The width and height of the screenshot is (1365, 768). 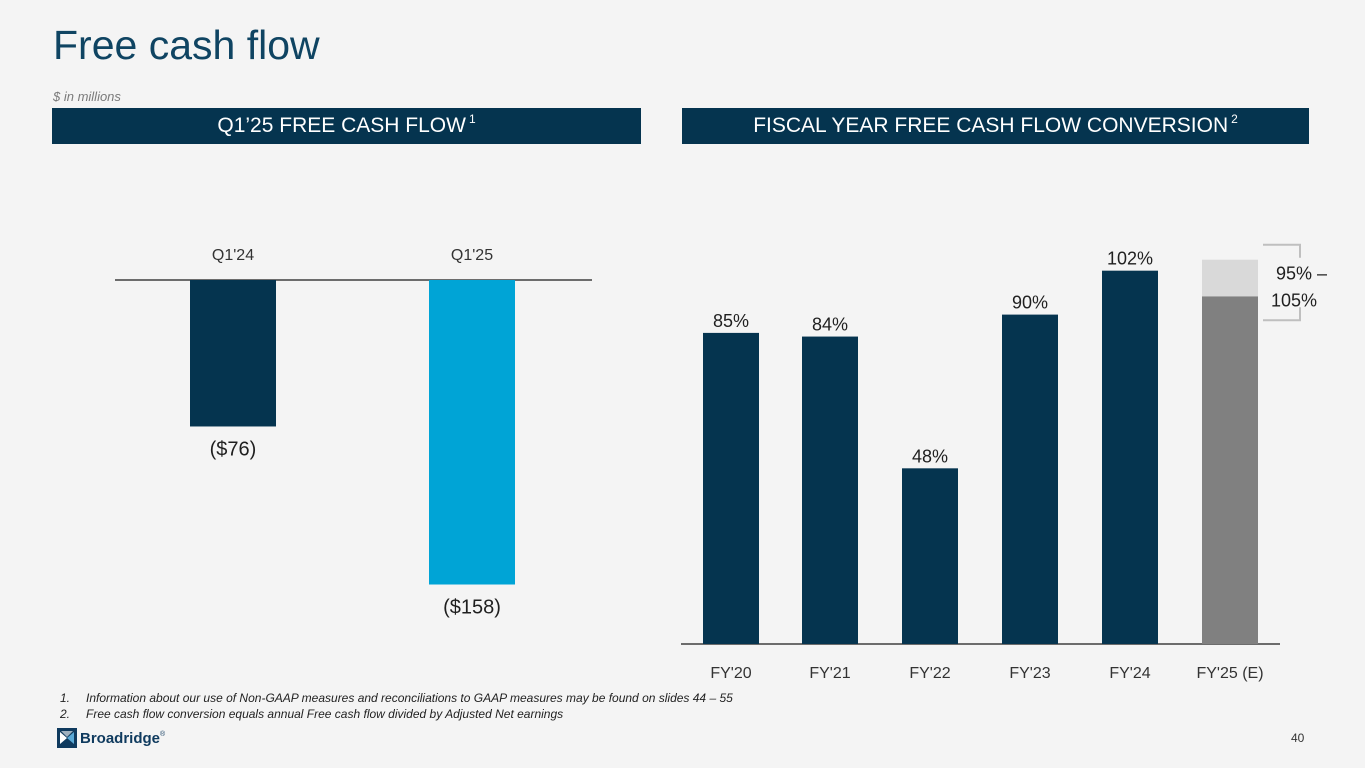 What do you see at coordinates (991, 125) in the screenshot?
I see `banner-right-label: FISCAL YEAR FREE CASH FLOW CONVERSION` at bounding box center [991, 125].